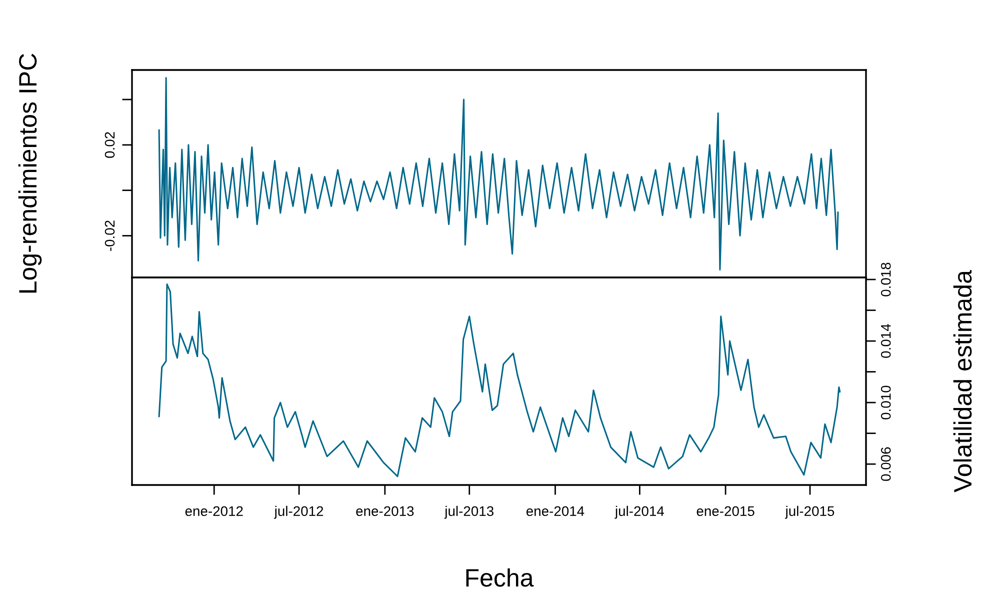 This screenshot has width=984, height=598. What do you see at coordinates (500, 577) in the screenshot?
I see `x-axis-title: Fecha` at bounding box center [500, 577].